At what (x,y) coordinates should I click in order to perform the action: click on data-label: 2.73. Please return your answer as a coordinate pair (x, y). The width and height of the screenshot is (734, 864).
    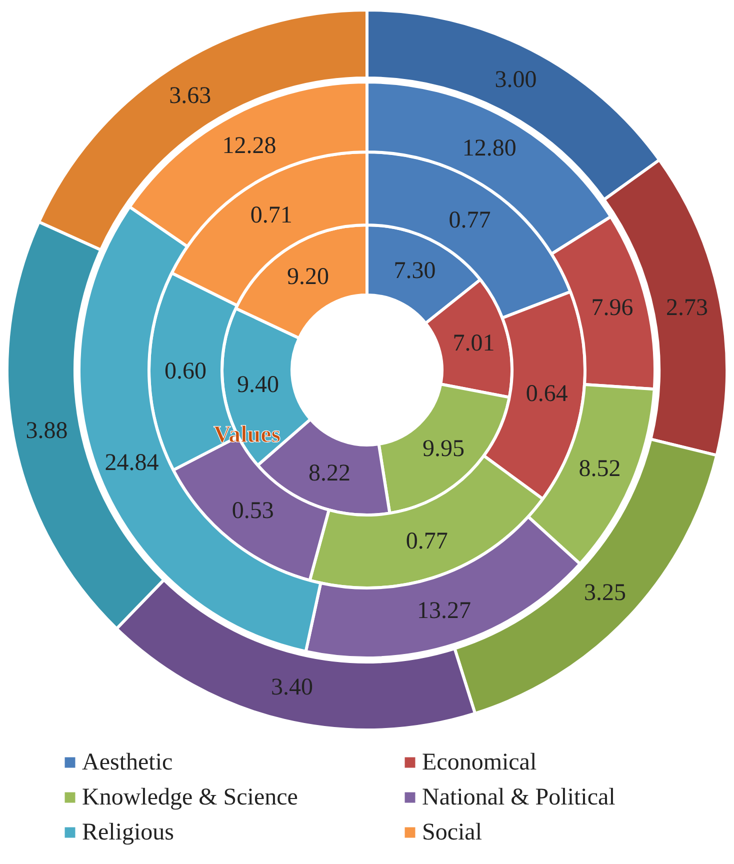
    Looking at the image, I should click on (687, 307).